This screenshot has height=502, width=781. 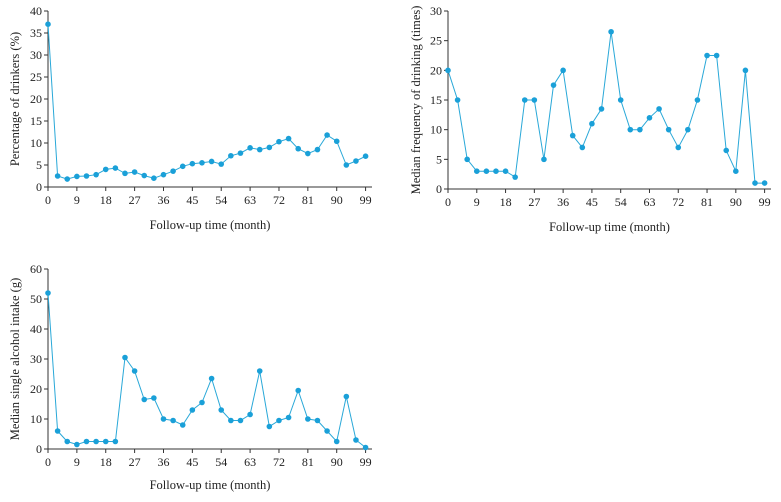 What do you see at coordinates (436, 70) in the screenshot?
I see `y-tick-label: 20` at bounding box center [436, 70].